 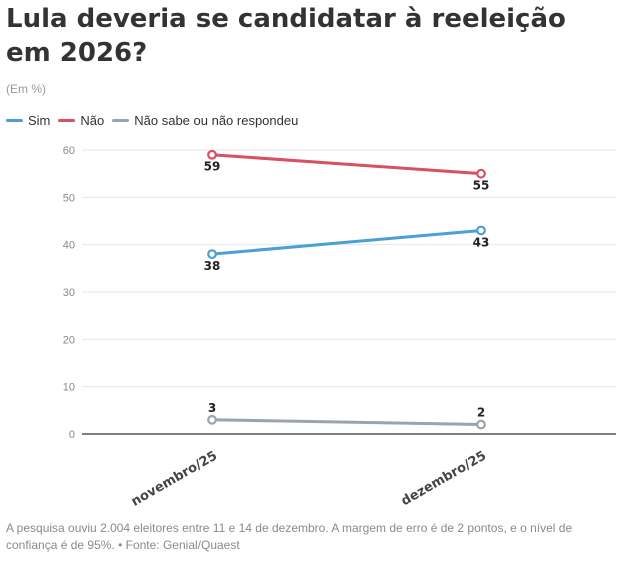 I want to click on y-tick-label: 0, so click(x=72, y=435).